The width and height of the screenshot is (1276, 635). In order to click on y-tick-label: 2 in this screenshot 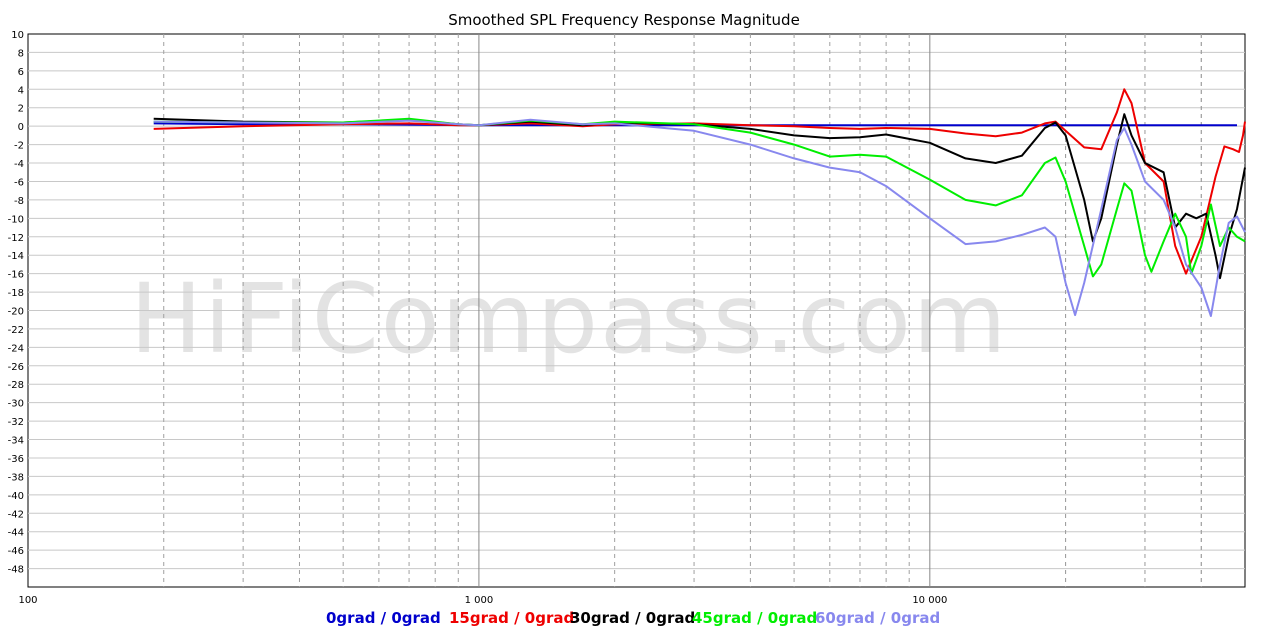, I will do `click(21, 109)`.